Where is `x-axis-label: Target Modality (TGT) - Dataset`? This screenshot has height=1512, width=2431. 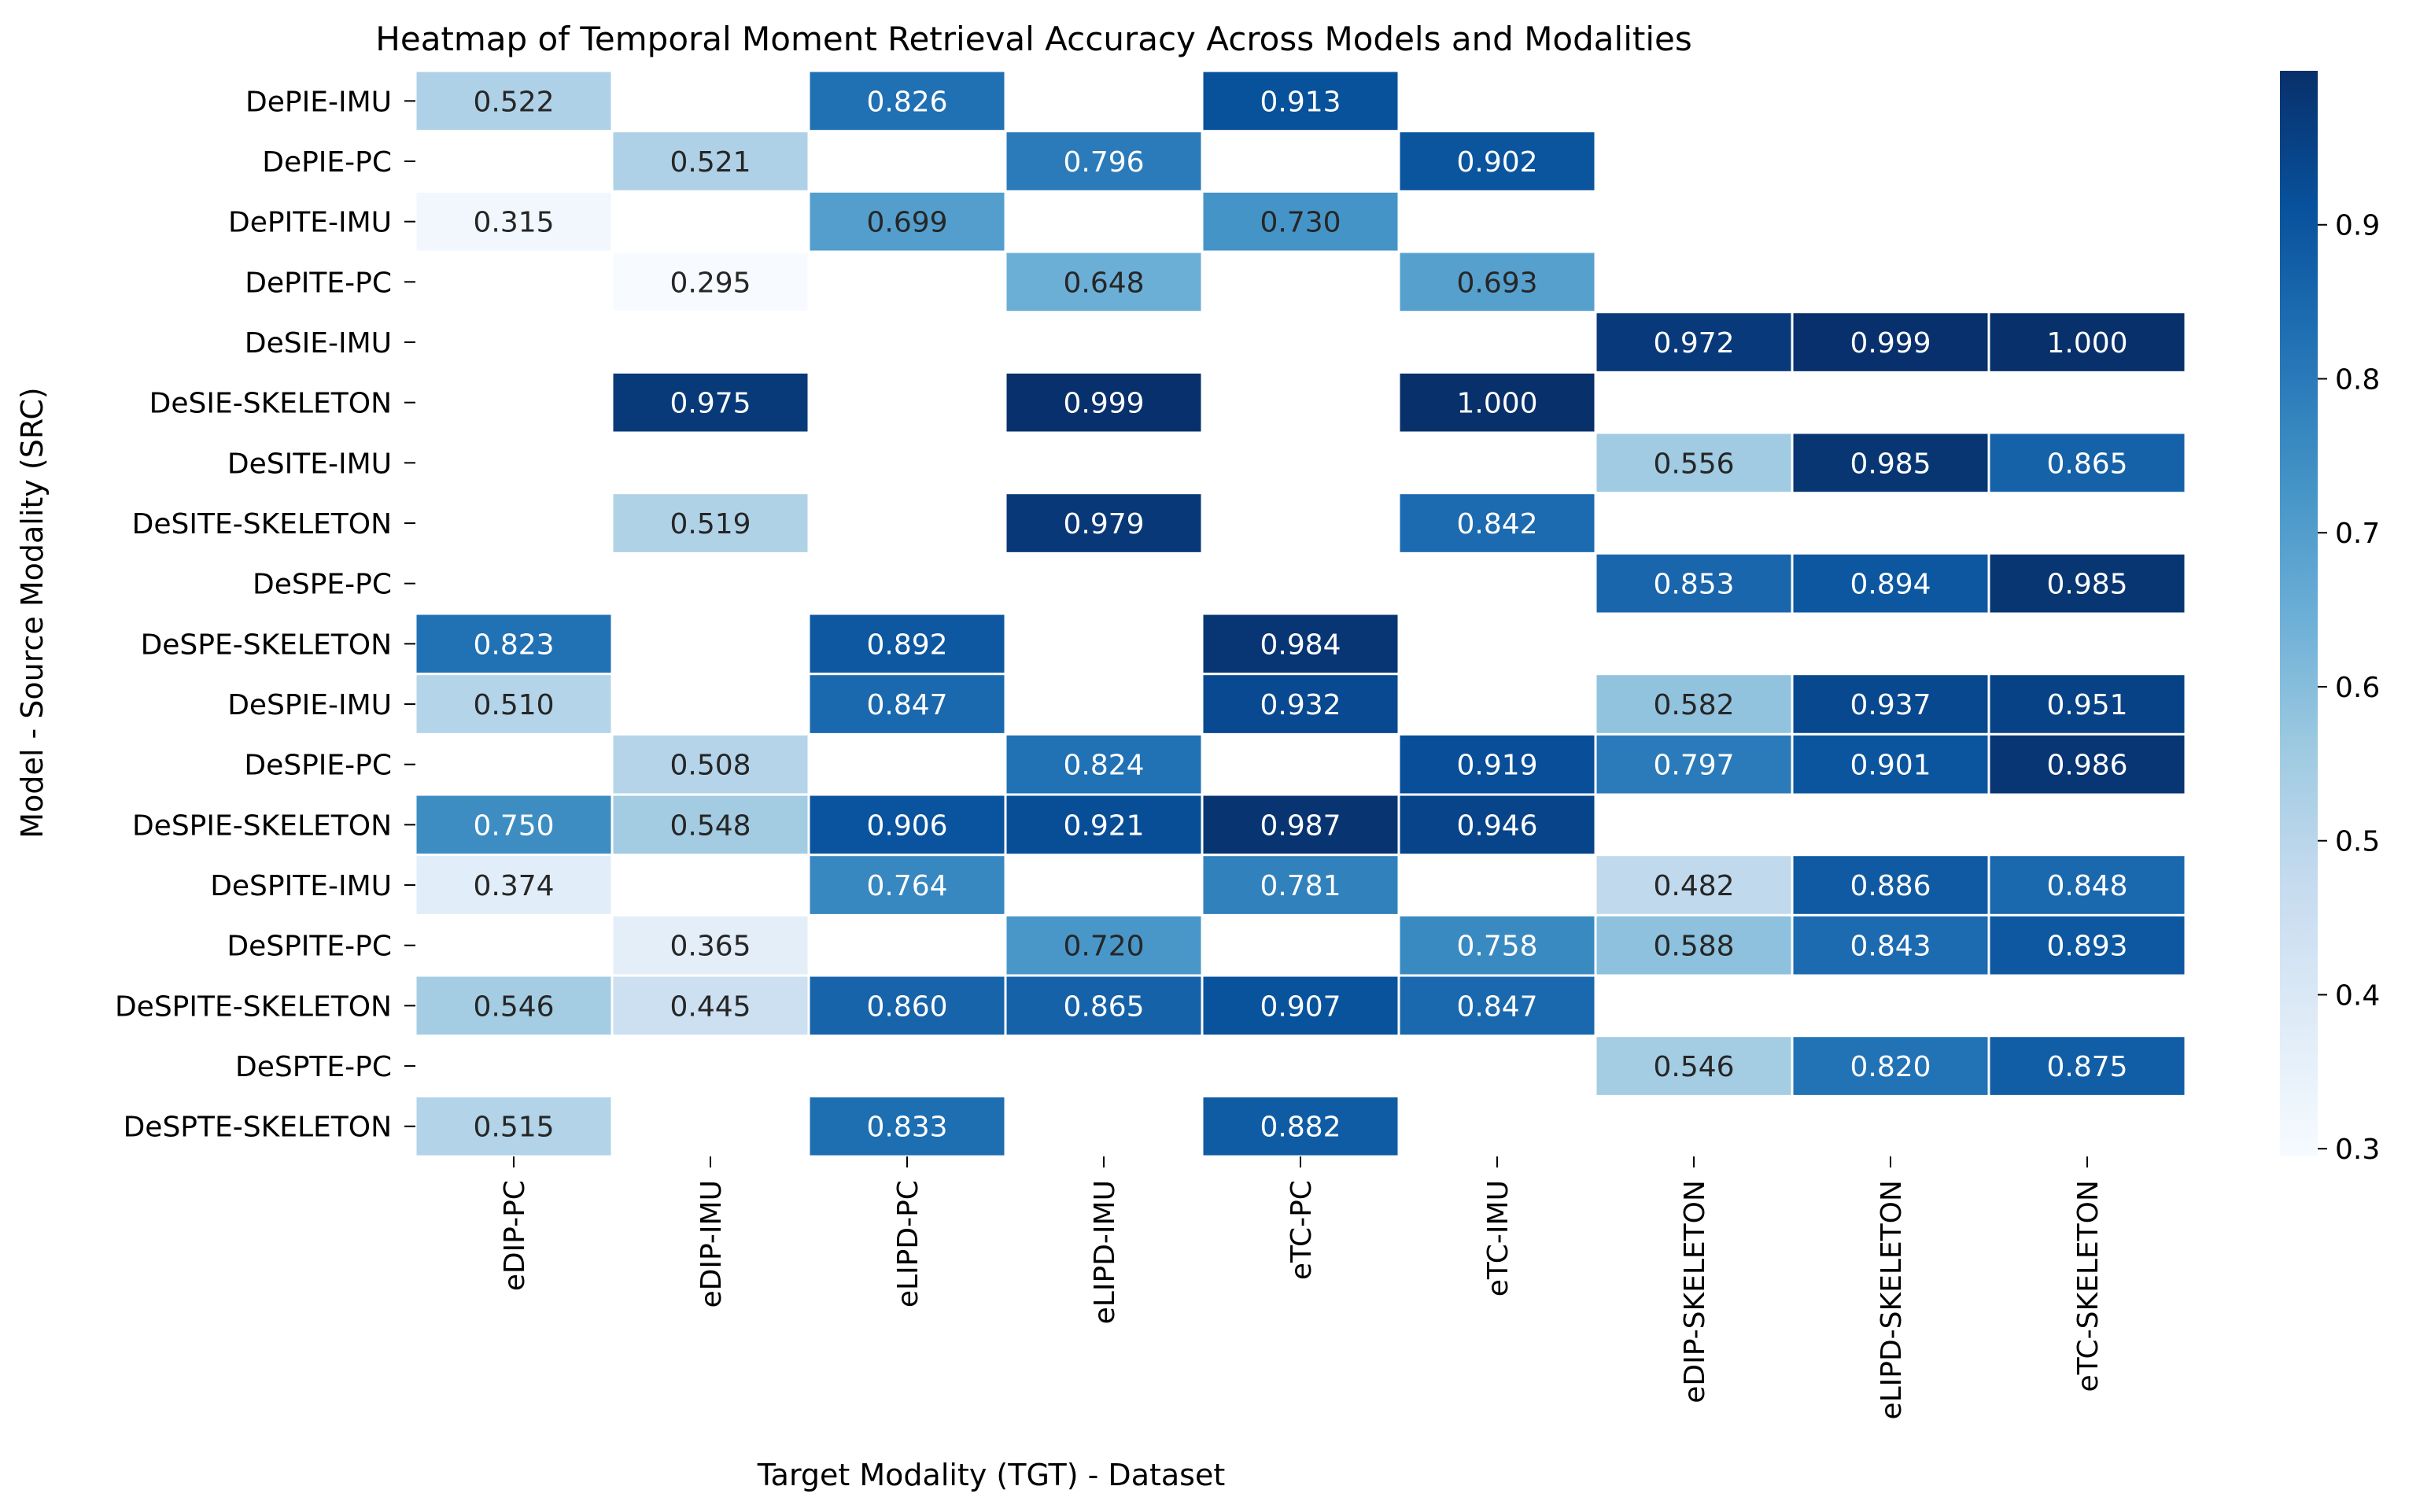
x-axis-label: Target Modality (TGT) - Dataset is located at coordinates (991, 1475).